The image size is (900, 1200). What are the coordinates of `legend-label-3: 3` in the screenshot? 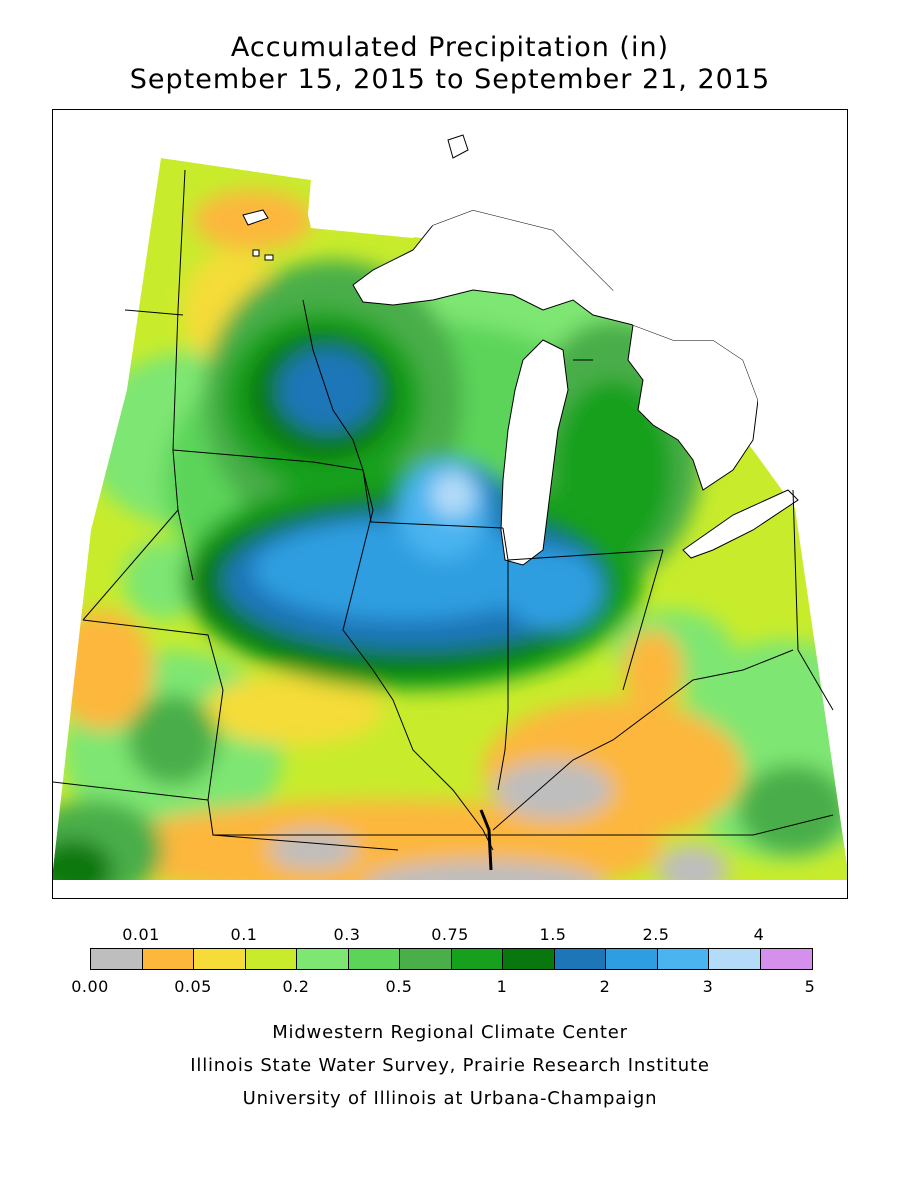 It's located at (708, 986).